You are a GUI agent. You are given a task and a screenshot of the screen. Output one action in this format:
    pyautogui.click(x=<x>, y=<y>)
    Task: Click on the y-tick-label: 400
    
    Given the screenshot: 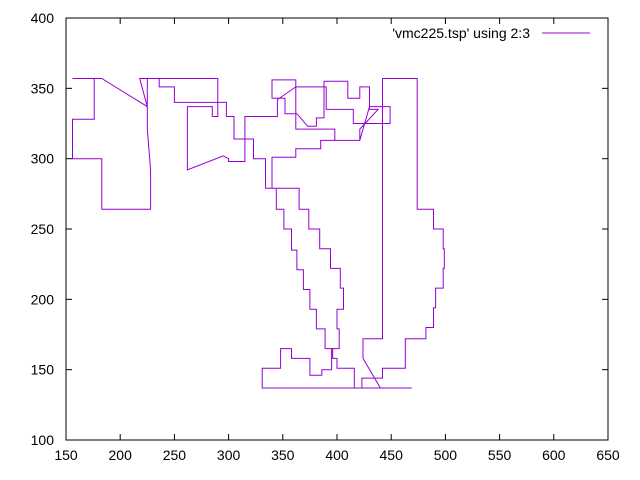 What is the action you would take?
    pyautogui.click(x=43, y=18)
    